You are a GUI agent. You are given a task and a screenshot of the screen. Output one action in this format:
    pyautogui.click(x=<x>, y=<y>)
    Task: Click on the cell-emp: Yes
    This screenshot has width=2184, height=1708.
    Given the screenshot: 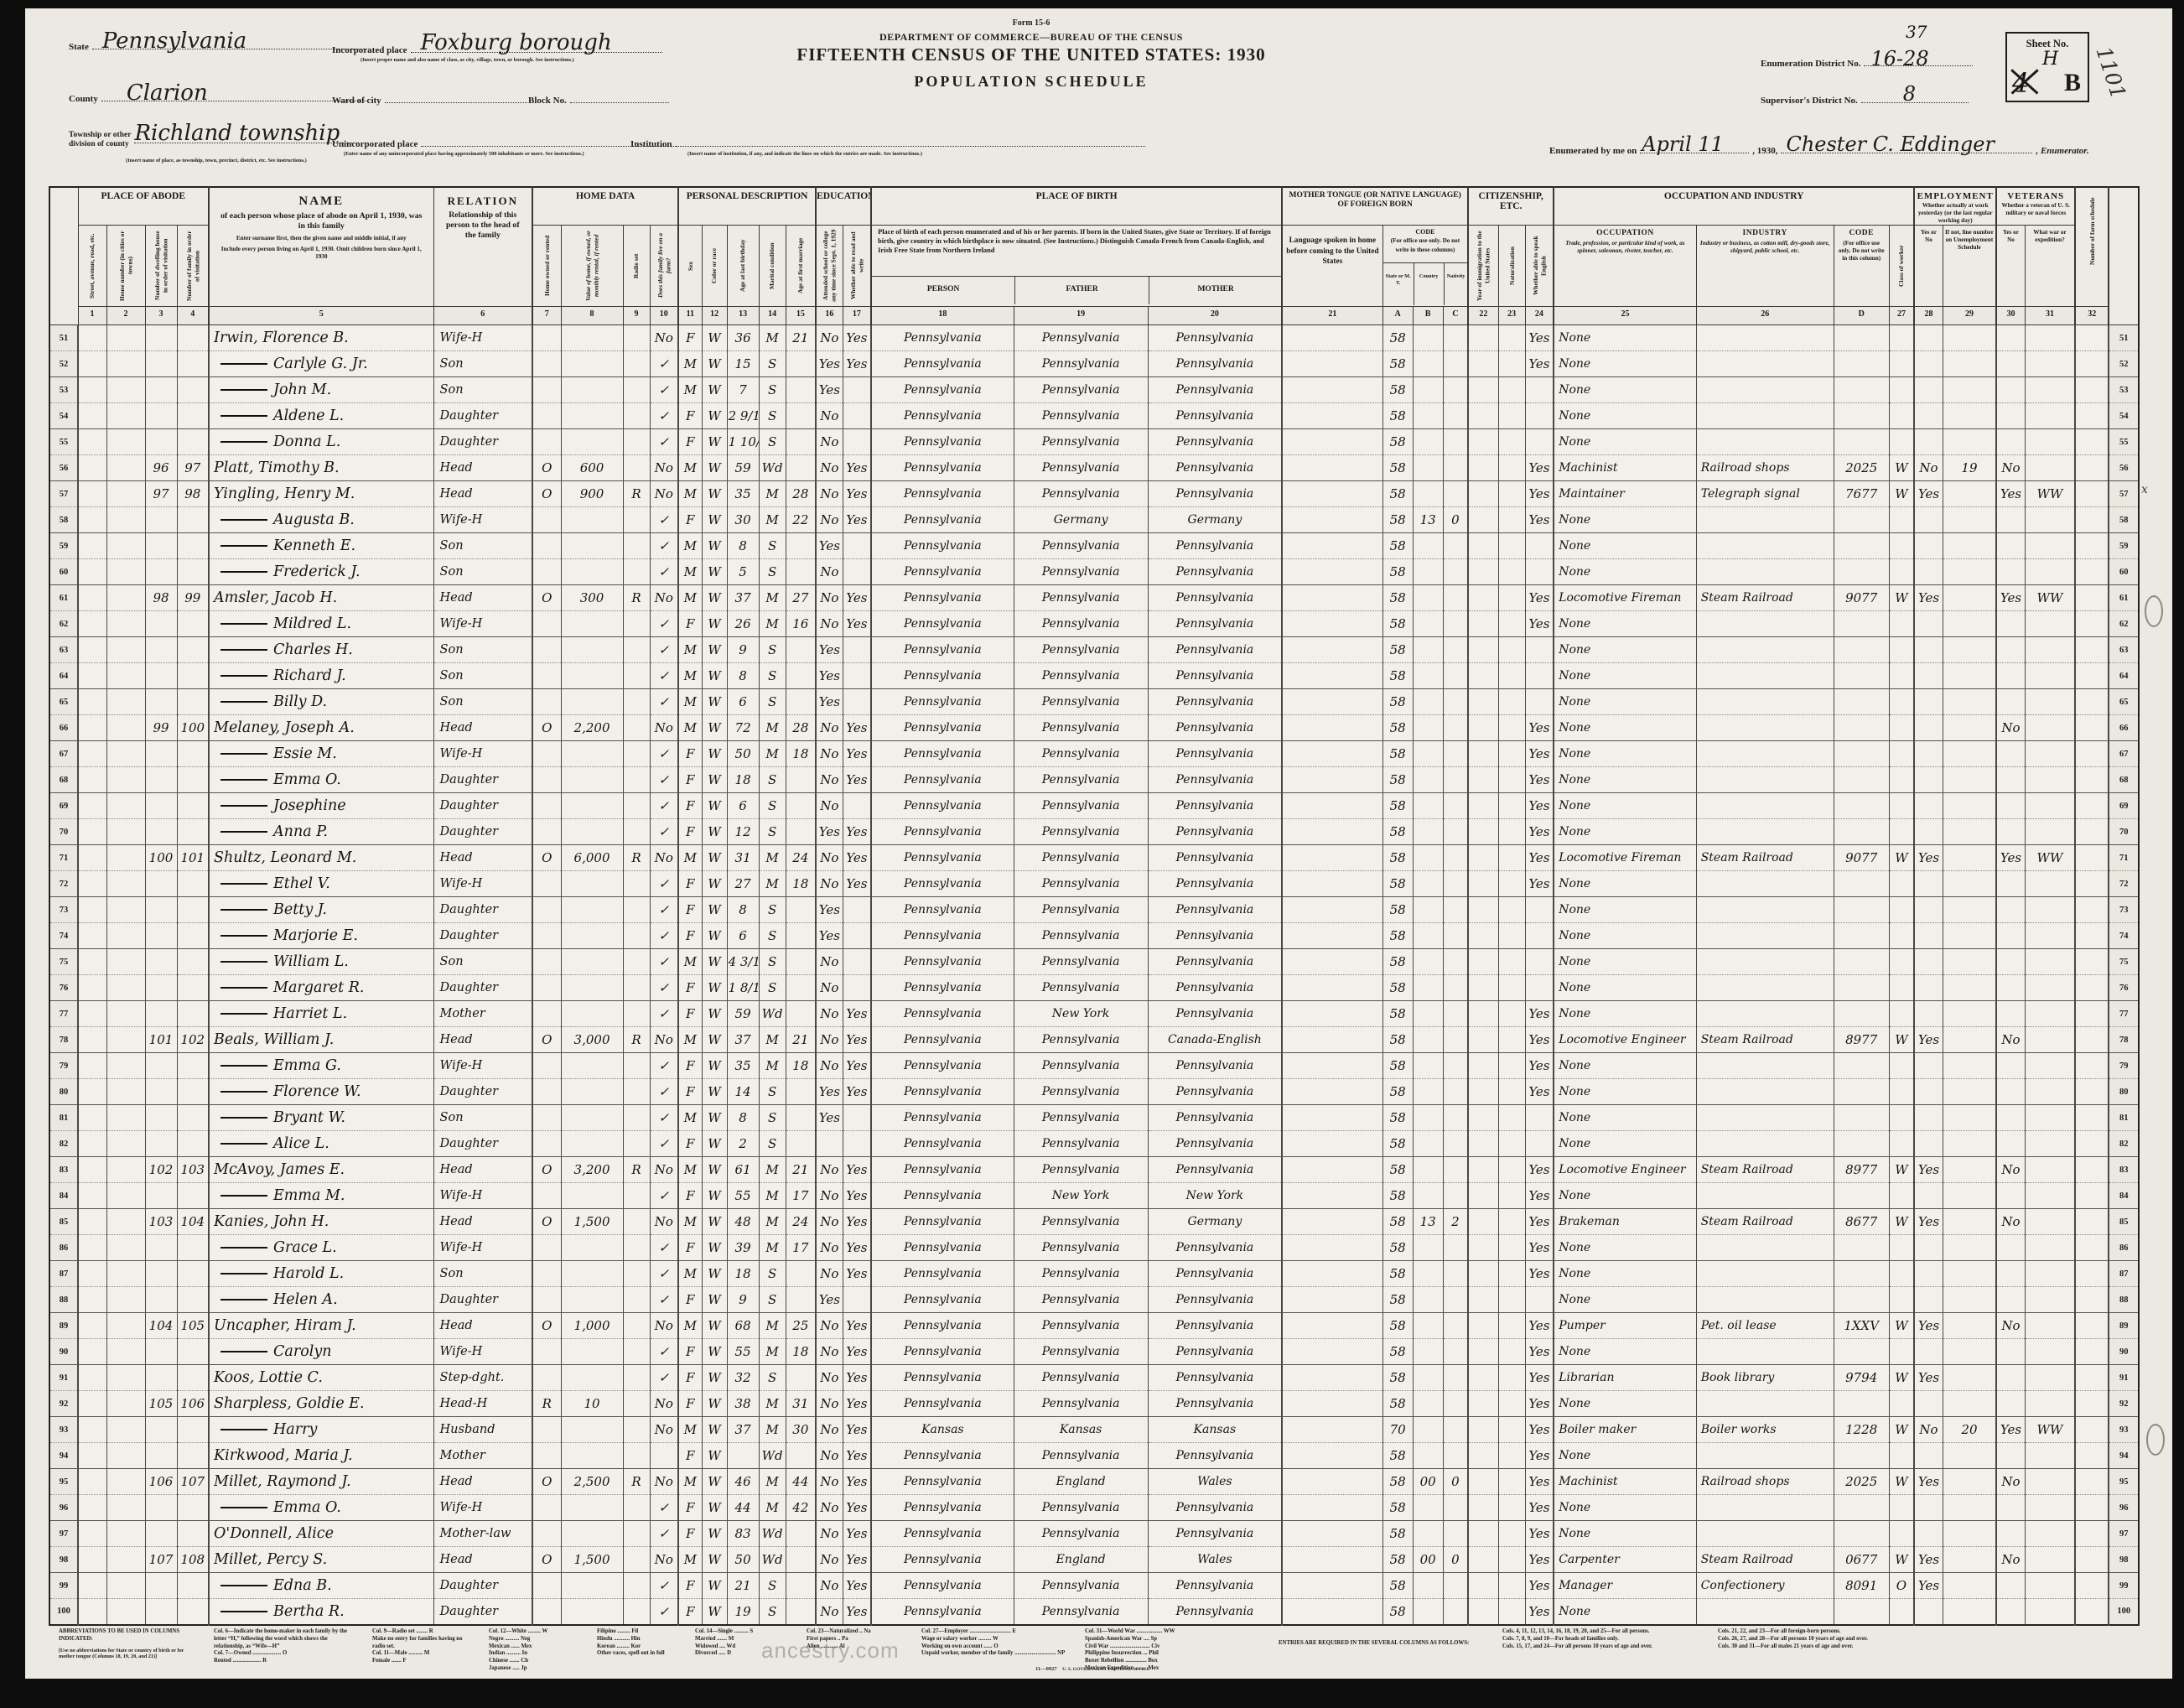 What is the action you would take?
    pyautogui.click(x=1928, y=493)
    